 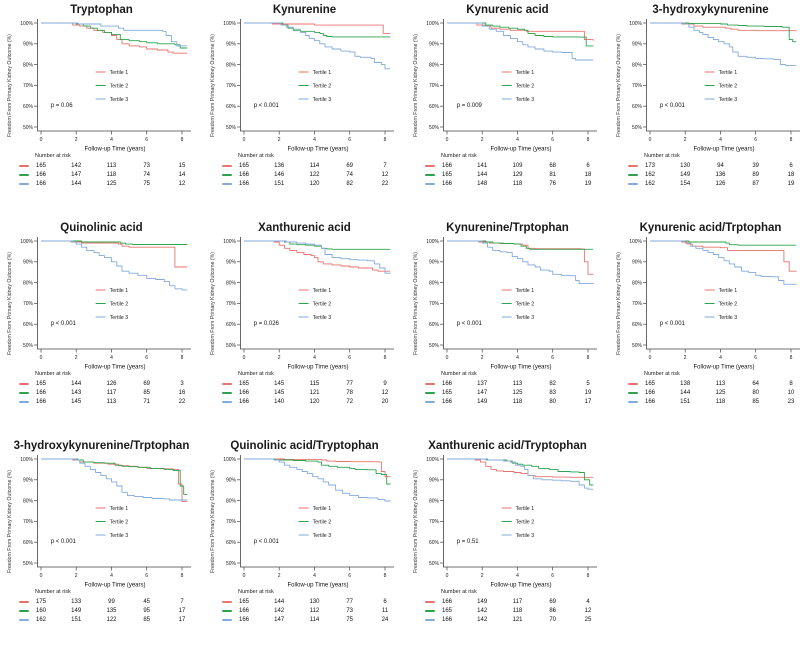 What do you see at coordinates (279, 402) in the screenshot?
I see `at-risk-count: 140` at bounding box center [279, 402].